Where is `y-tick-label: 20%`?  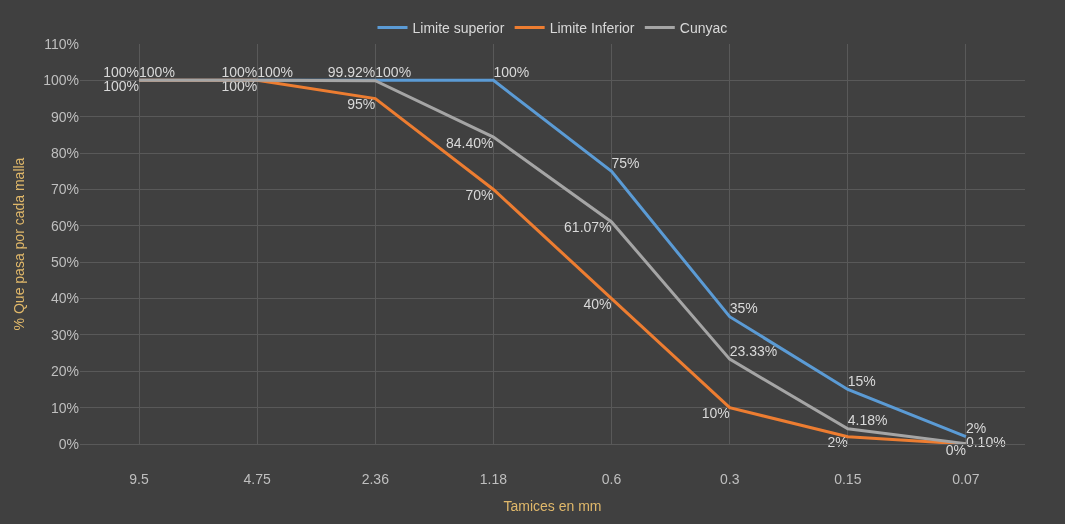
y-tick-label: 20% is located at coordinates (64, 371).